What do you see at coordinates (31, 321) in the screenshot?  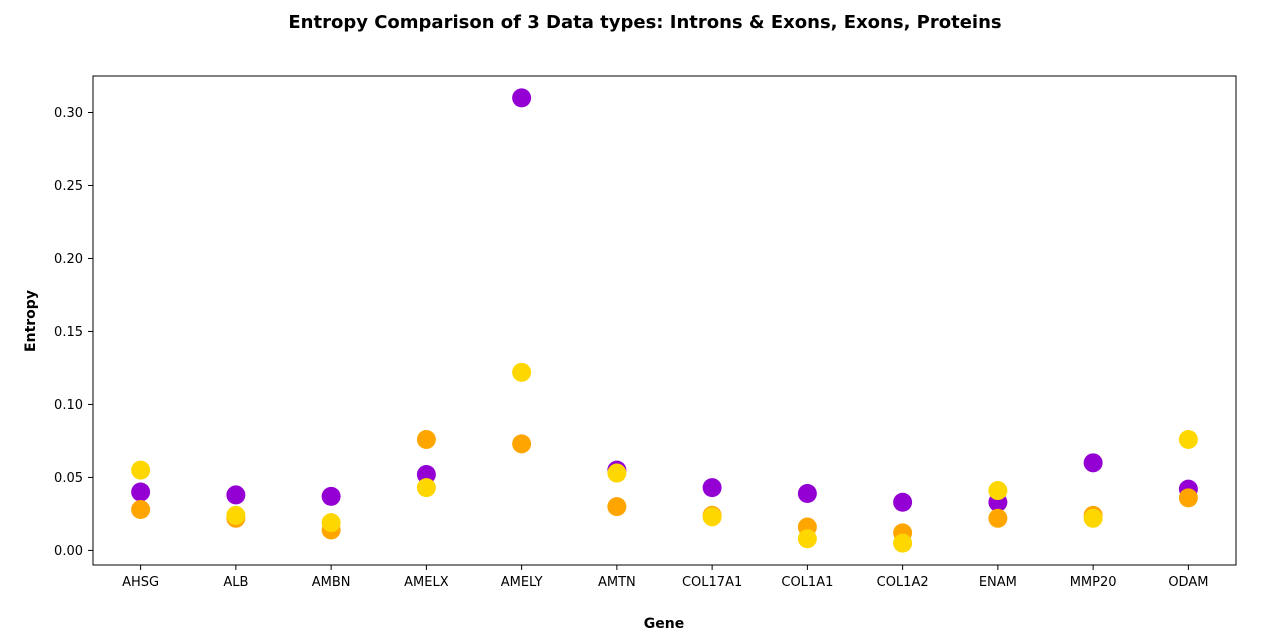 I see `y-axis-label: Entropy` at bounding box center [31, 321].